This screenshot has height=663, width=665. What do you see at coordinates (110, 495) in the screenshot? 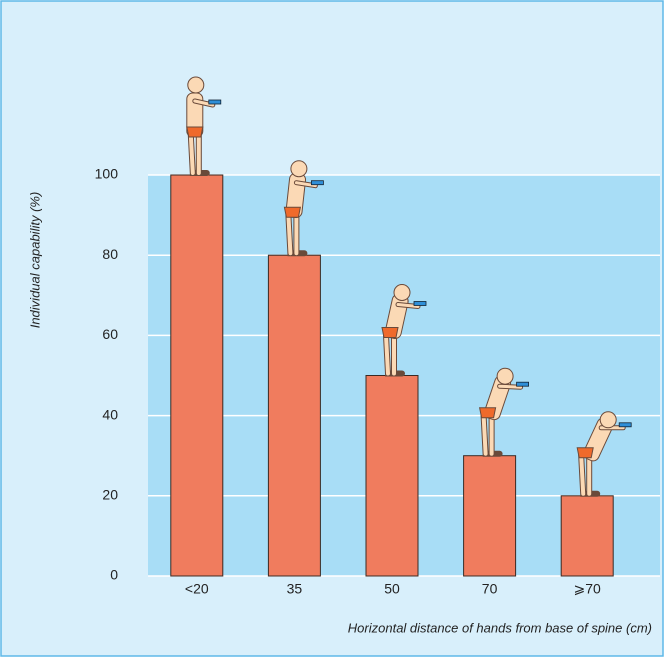
I see `y-tick-label: 20` at bounding box center [110, 495].